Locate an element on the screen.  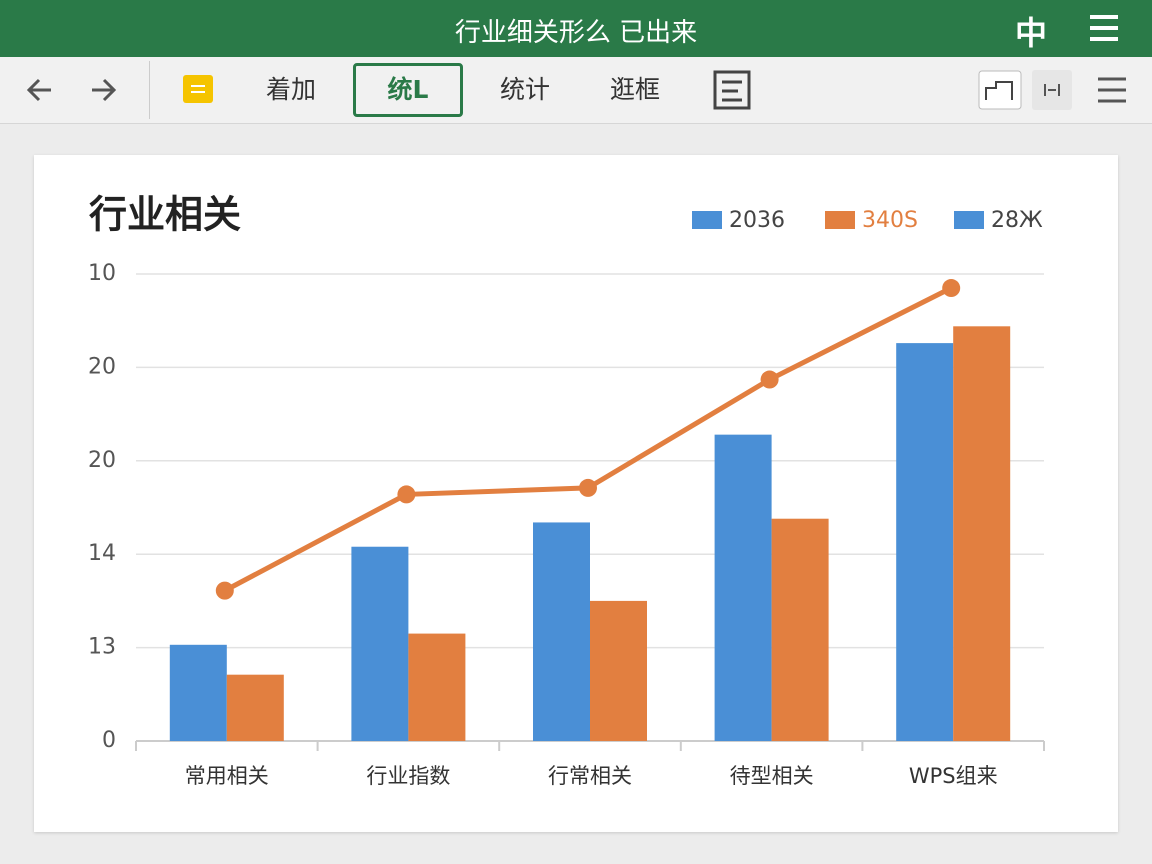
notes-icon is located at coordinates (732, 90).